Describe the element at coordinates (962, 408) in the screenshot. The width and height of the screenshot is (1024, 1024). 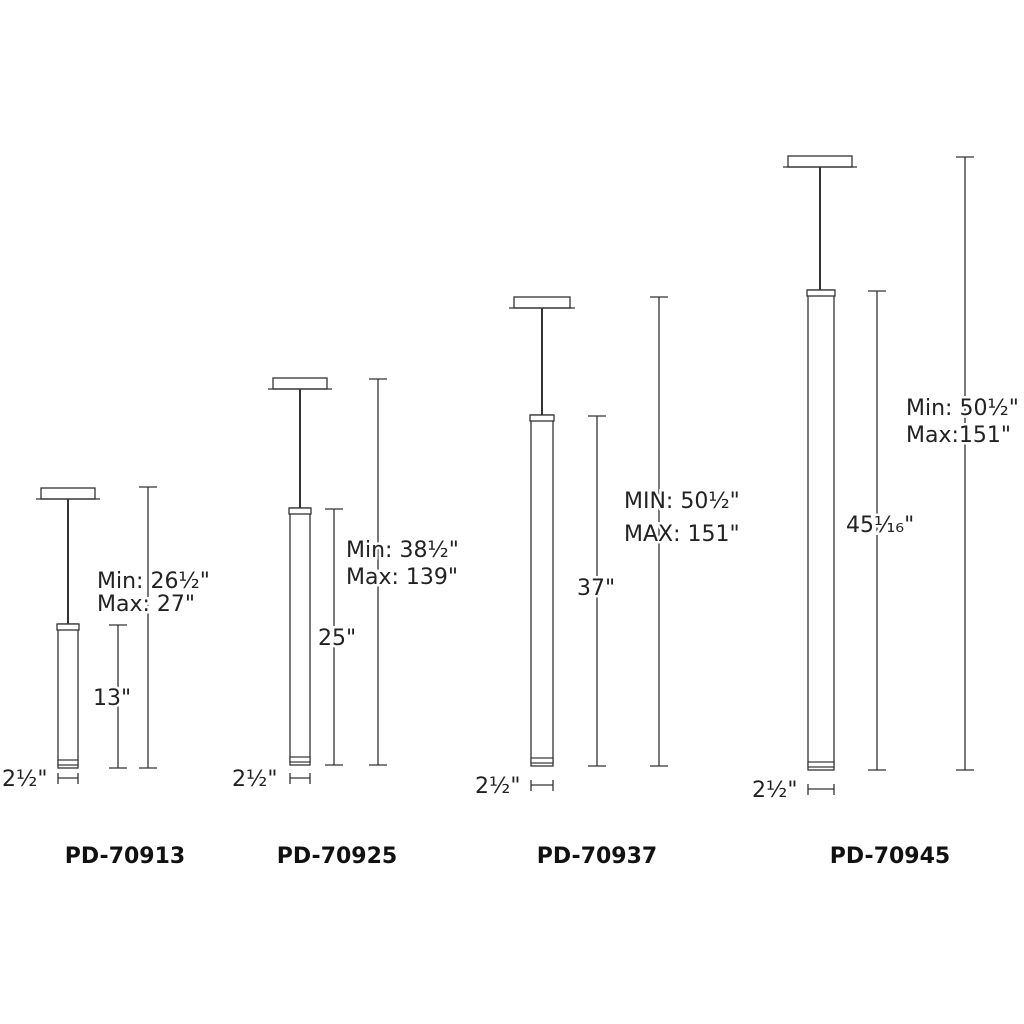
I see `min-length-label: Min: 50½"` at that location.